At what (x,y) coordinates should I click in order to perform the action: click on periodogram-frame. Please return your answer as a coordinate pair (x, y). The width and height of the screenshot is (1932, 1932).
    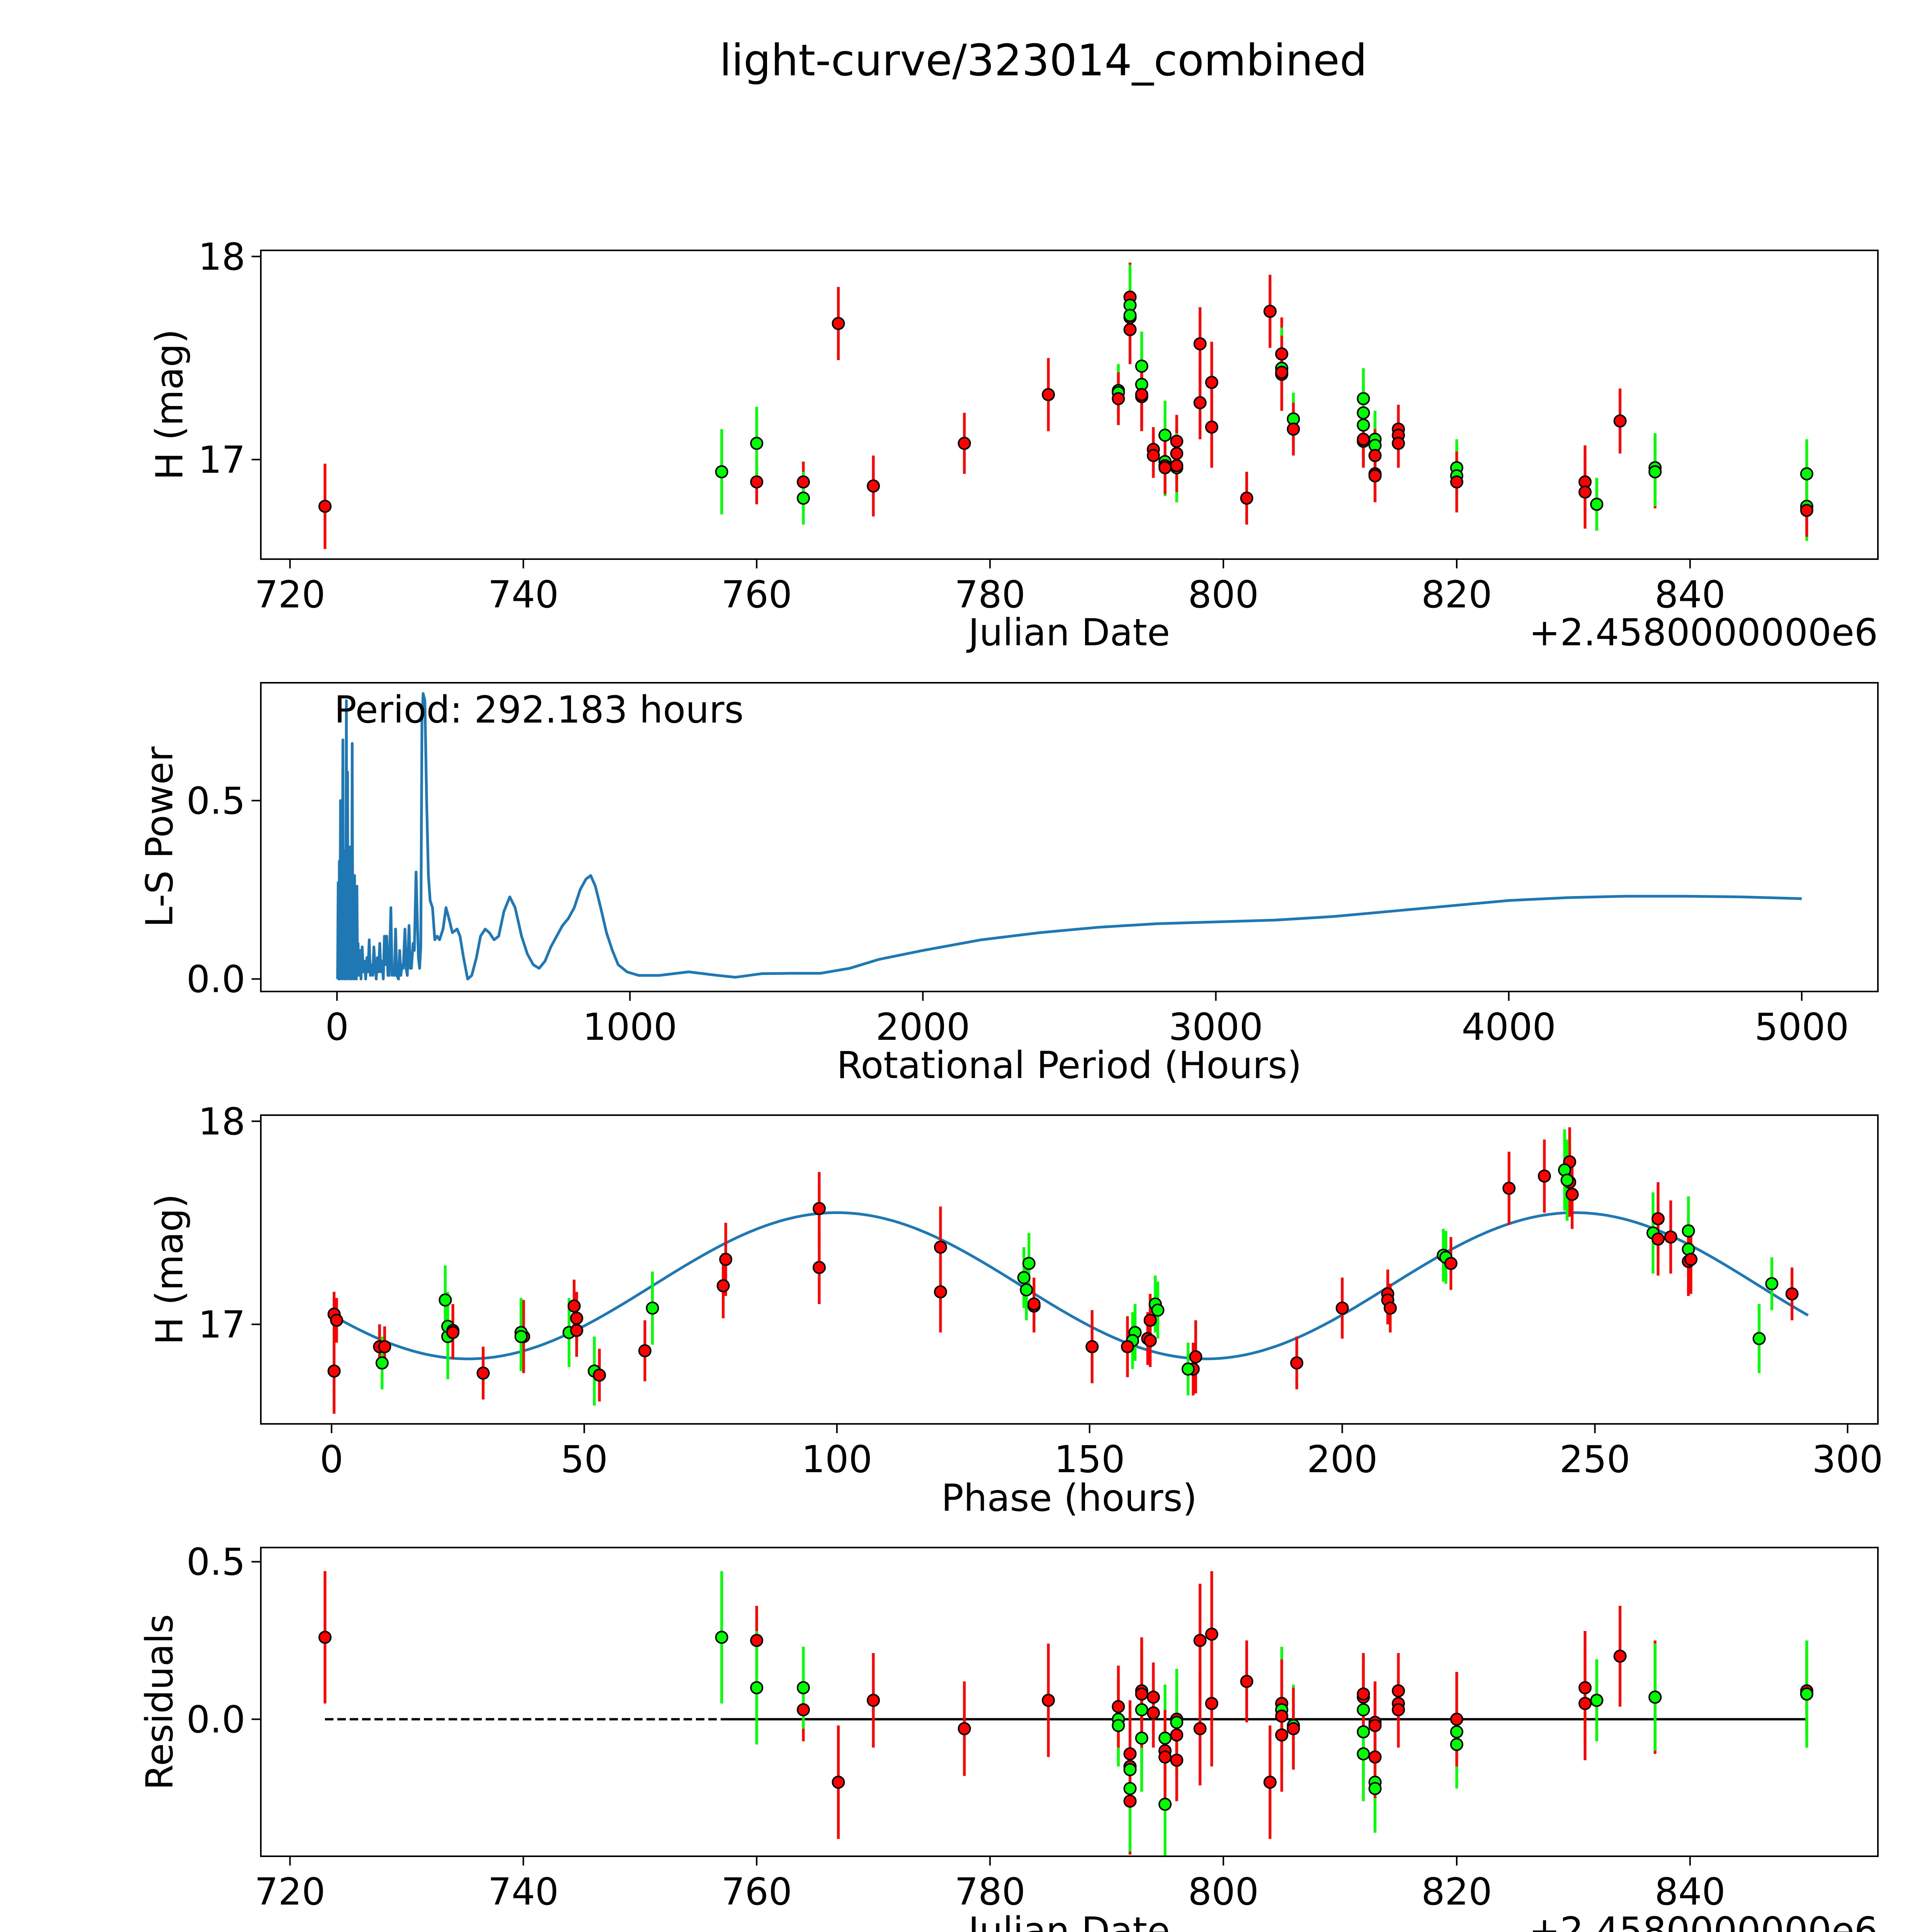
    Looking at the image, I should click on (1070, 837).